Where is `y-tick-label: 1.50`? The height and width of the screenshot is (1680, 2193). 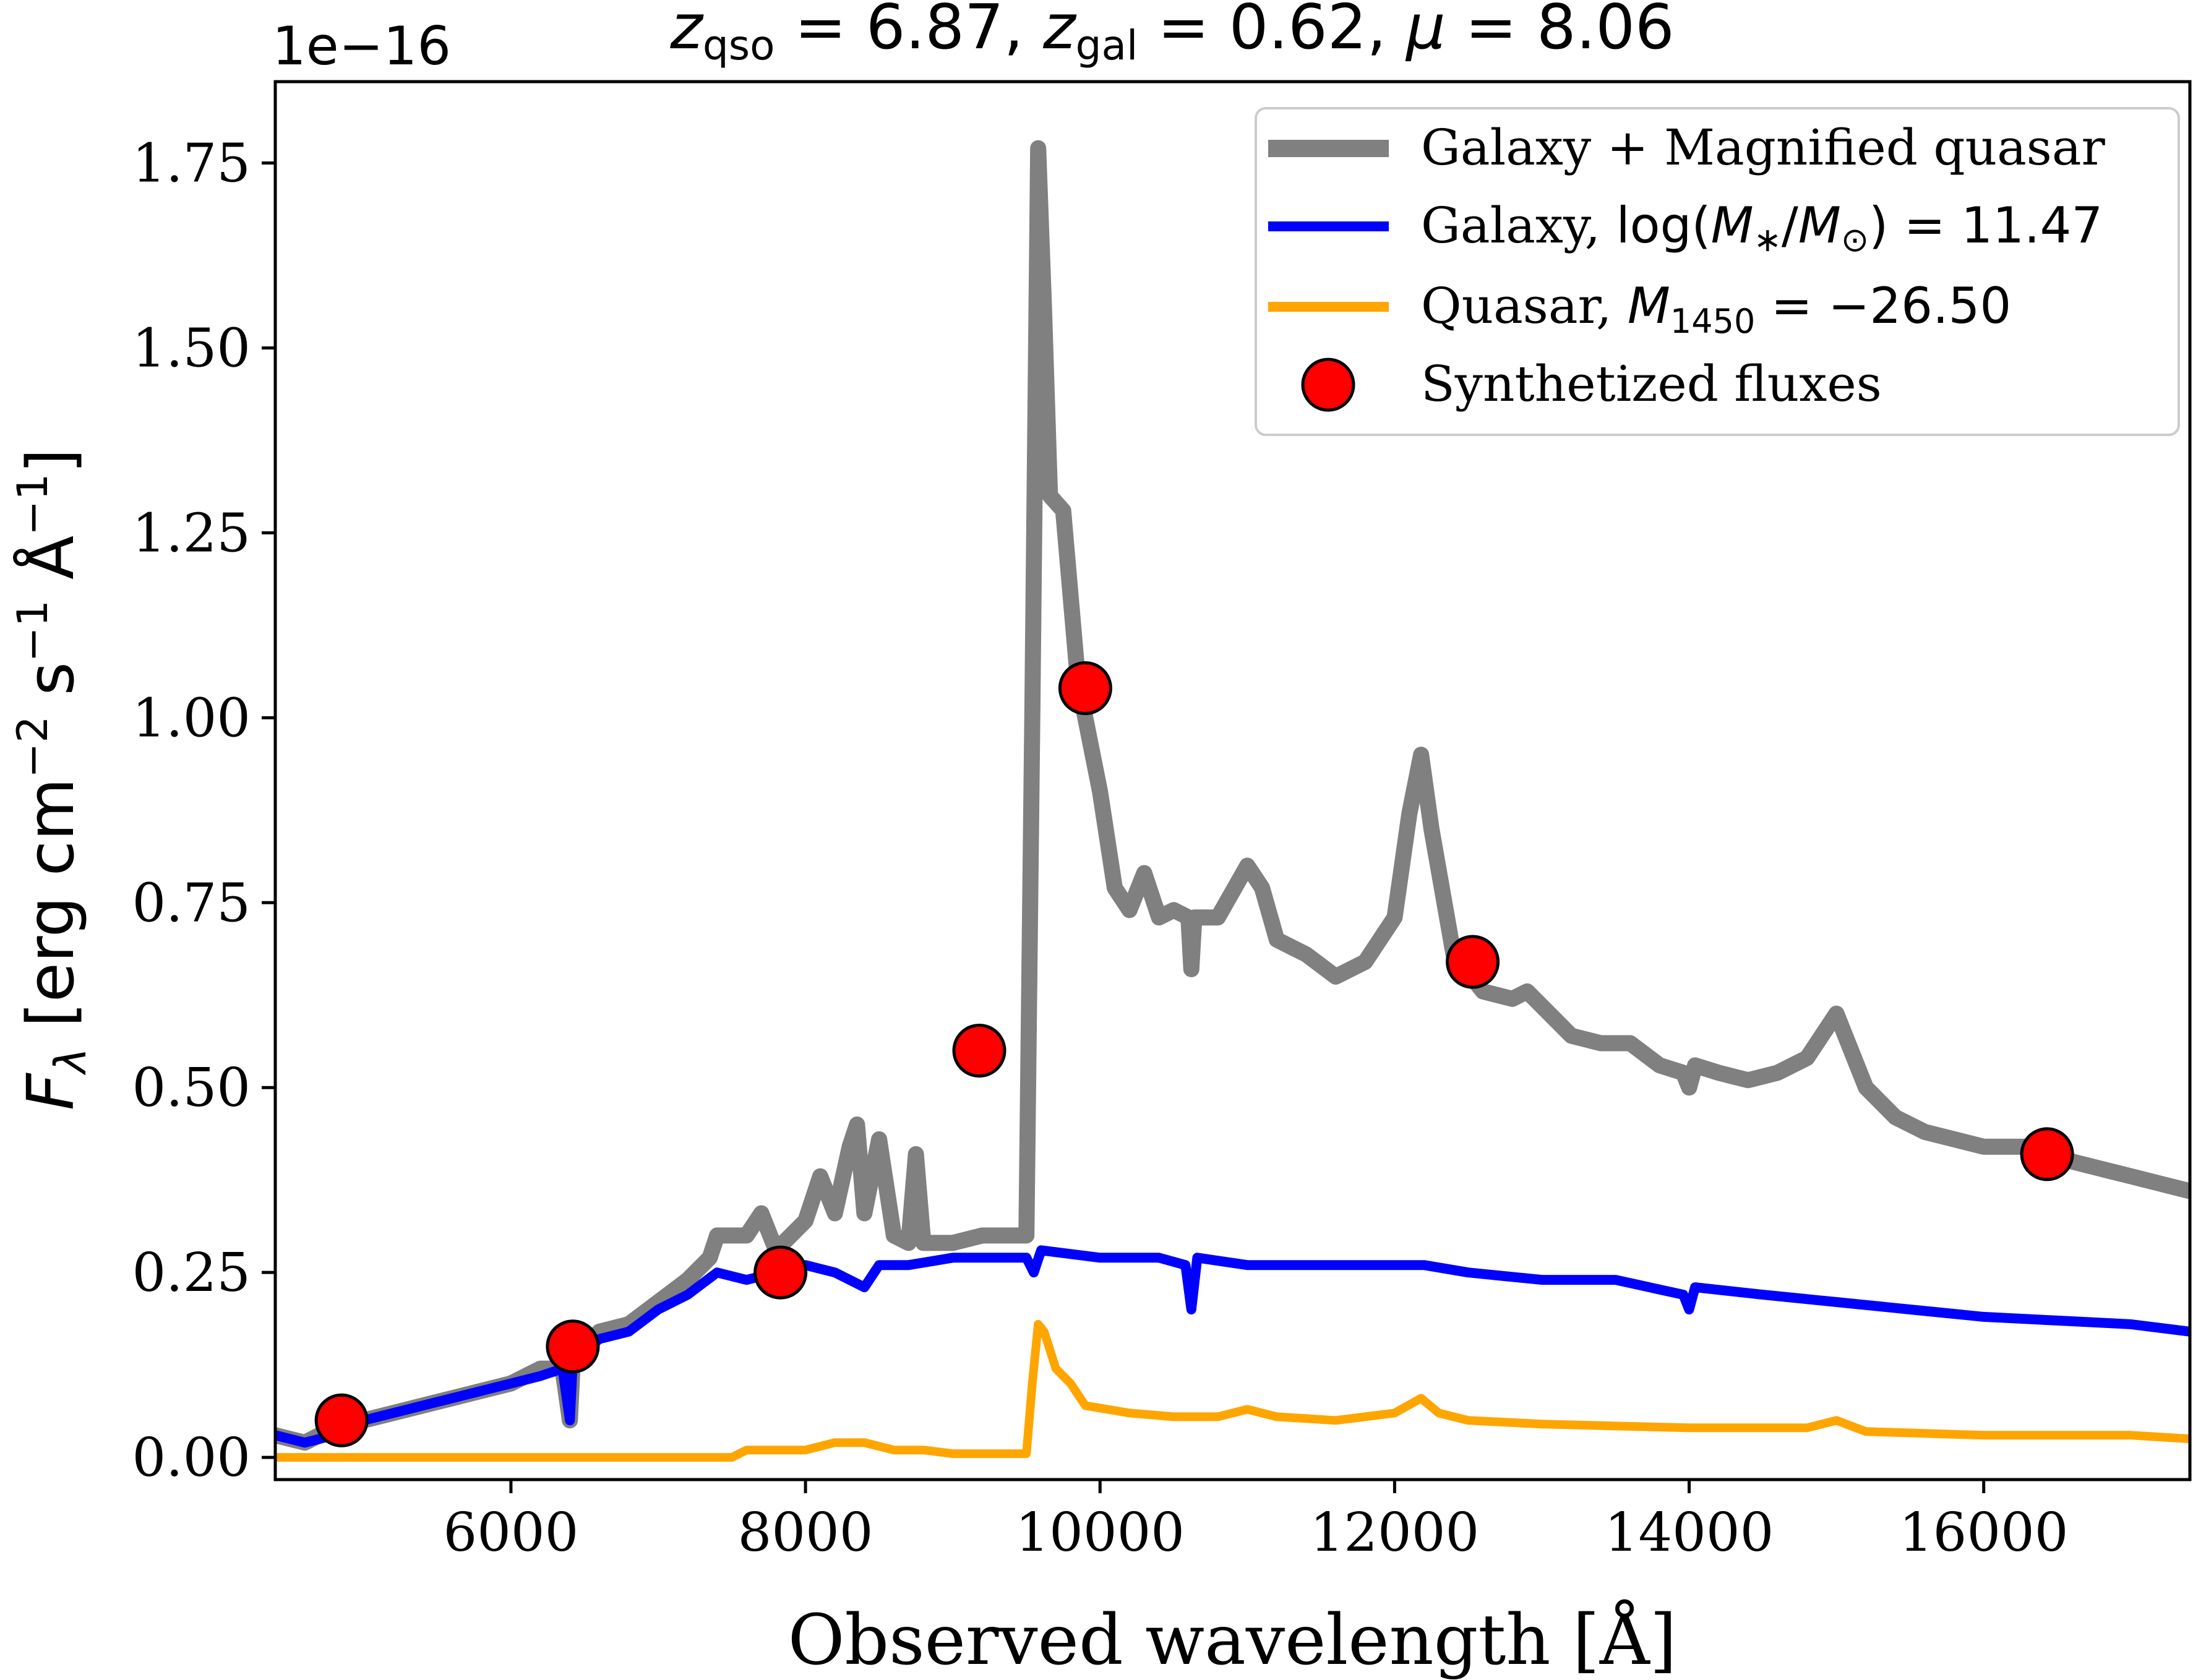
y-tick-label: 1.50 is located at coordinates (192, 348).